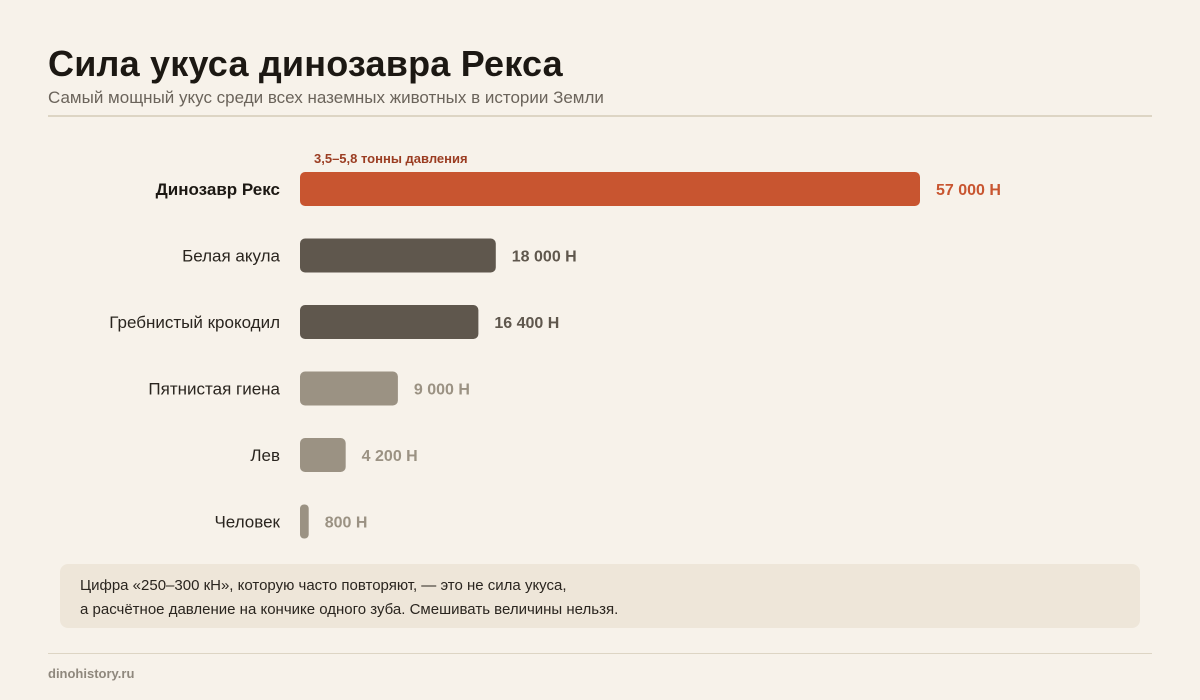  I want to click on chart-title: Сила укуса динозавра Рекса, so click(305, 63).